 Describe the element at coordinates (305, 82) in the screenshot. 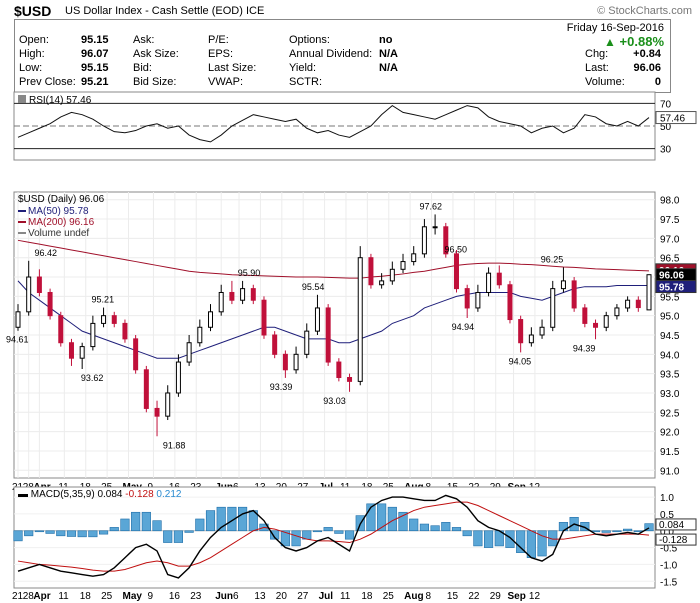

I see `sctr-label: SCTR:` at that location.